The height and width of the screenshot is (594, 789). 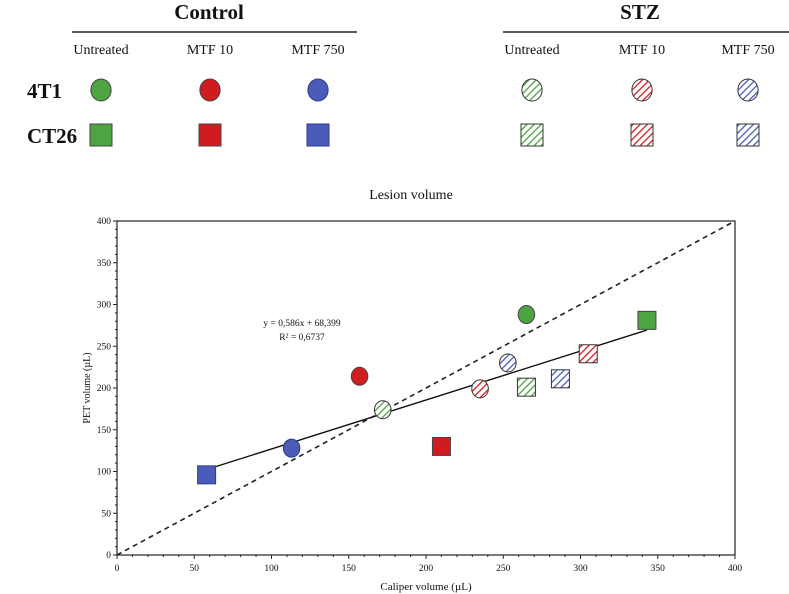 I want to click on x-tick-label: 300, so click(x=580, y=569).